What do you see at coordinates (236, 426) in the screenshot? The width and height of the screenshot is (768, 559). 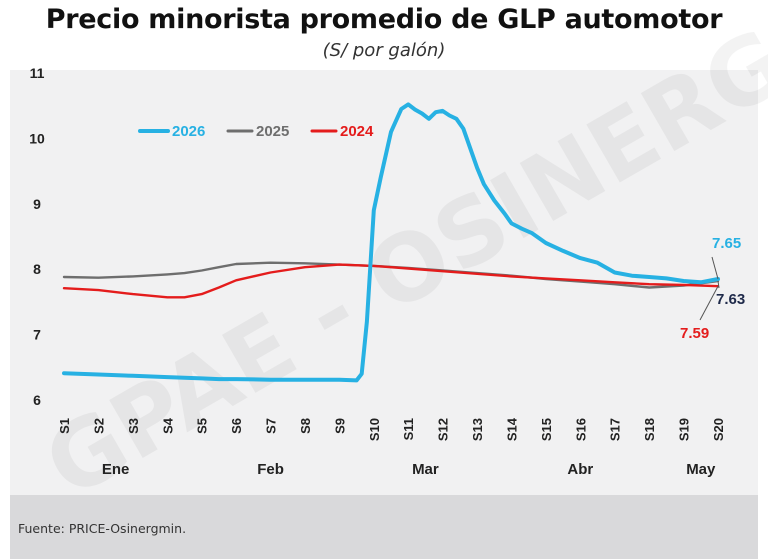 I see `x-tick-label: S6` at bounding box center [236, 426].